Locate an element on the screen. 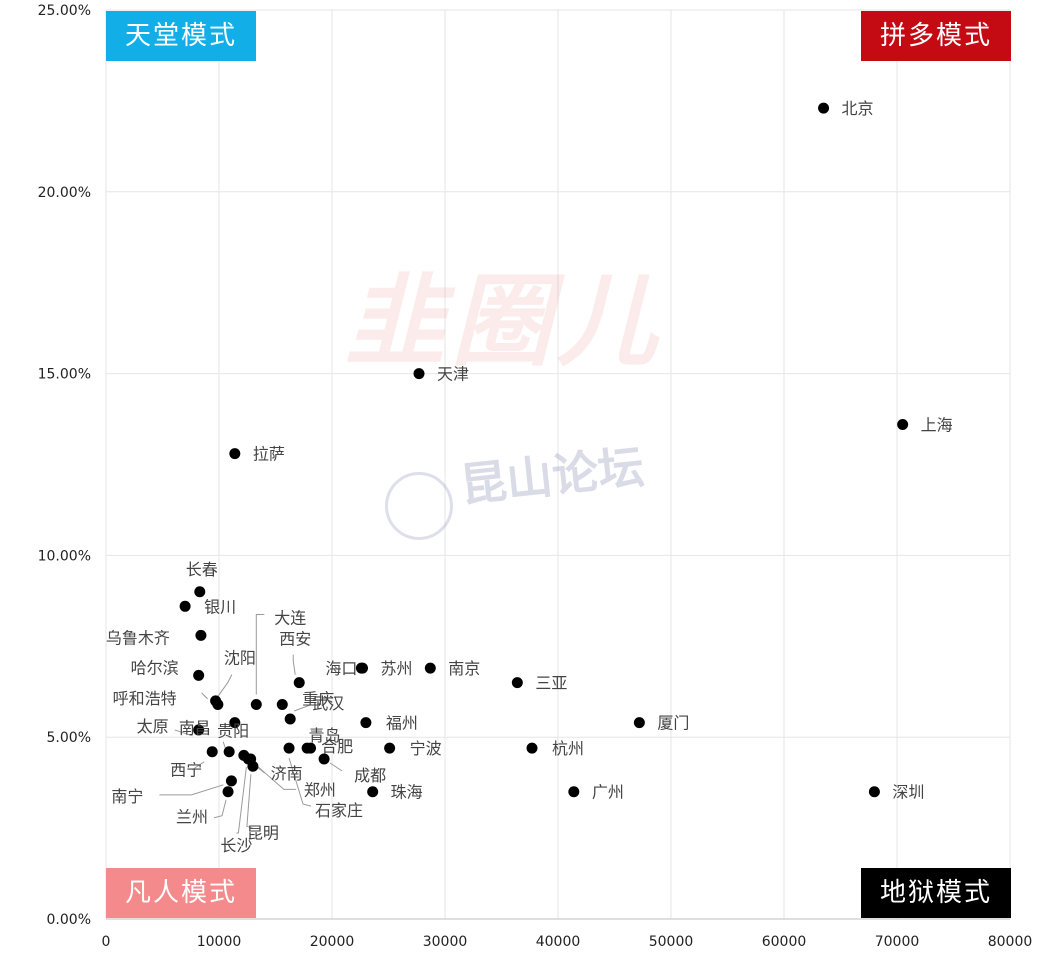 The image size is (1048, 962). x-tick-label: 40000 is located at coordinates (558, 942).